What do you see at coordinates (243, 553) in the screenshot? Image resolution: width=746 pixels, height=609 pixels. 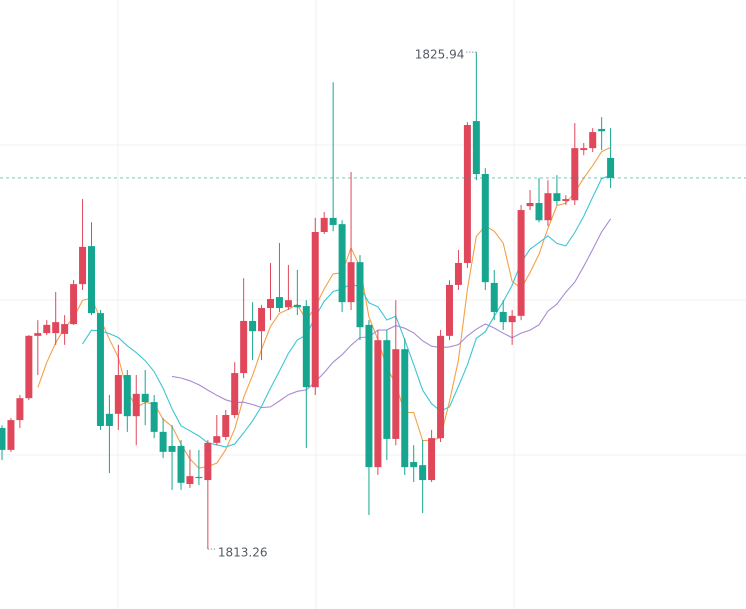 I see `min-label: 1813.26` at bounding box center [243, 553].